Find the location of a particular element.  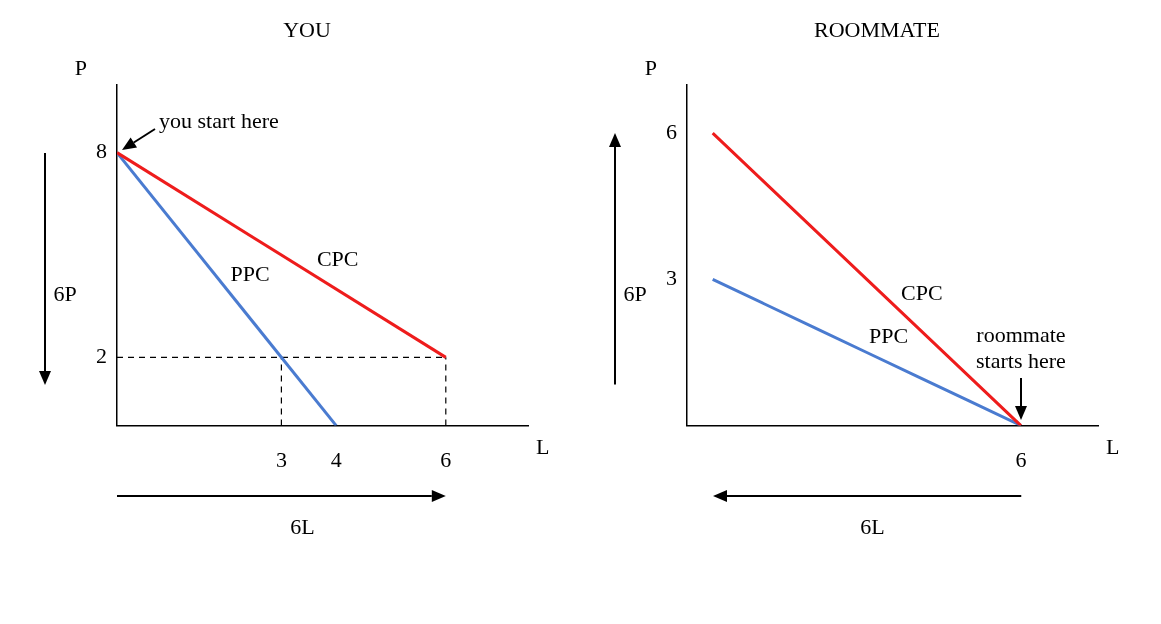

y-tick-label: 2 is located at coordinates (101, 356).